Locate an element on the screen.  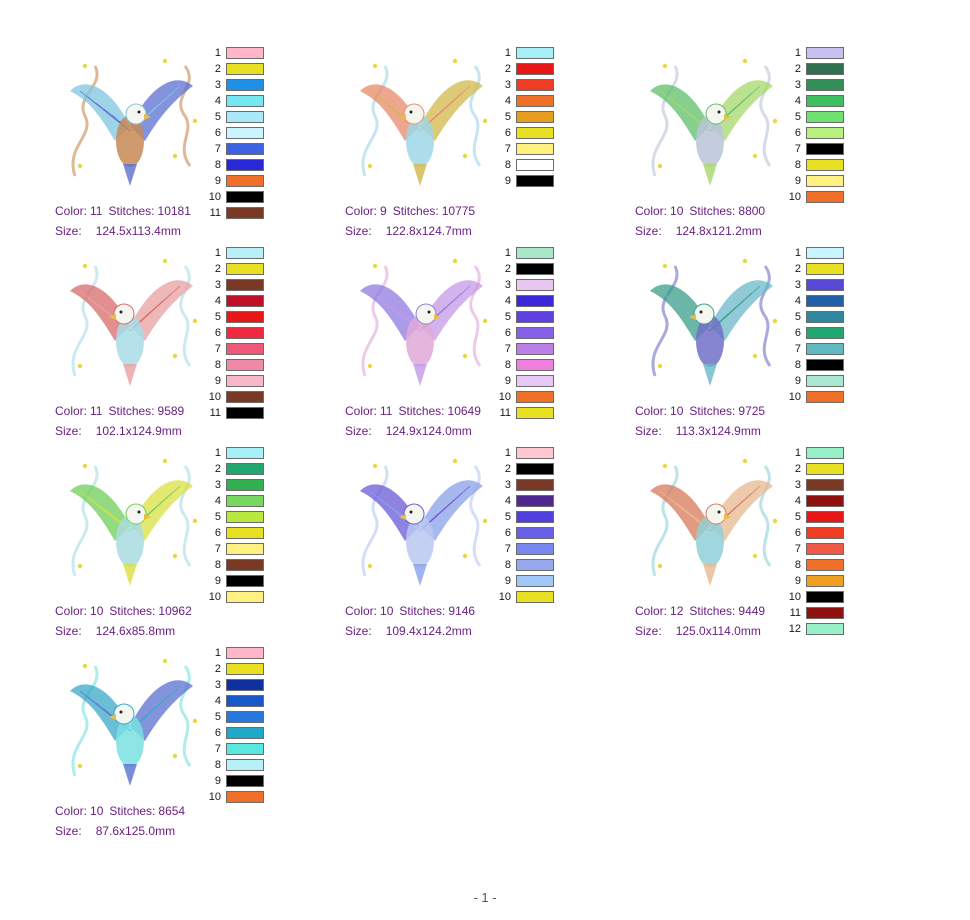
color-stitches-line: Color: 10 Stitches: 8800 is located at coordinates (700, 211).